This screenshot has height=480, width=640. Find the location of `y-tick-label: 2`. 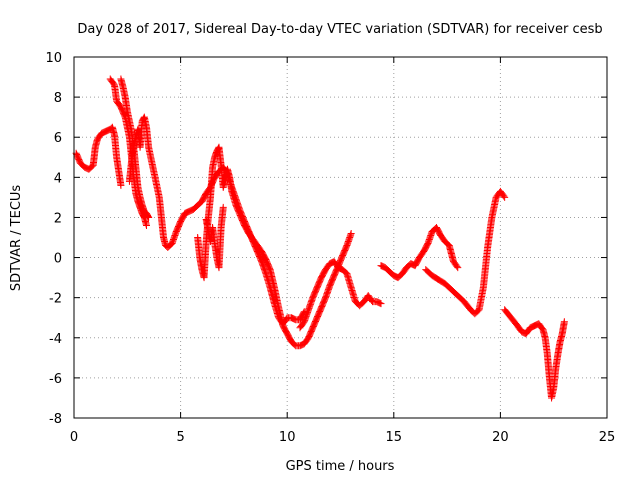

y-tick-label: 2 is located at coordinates (58, 218).